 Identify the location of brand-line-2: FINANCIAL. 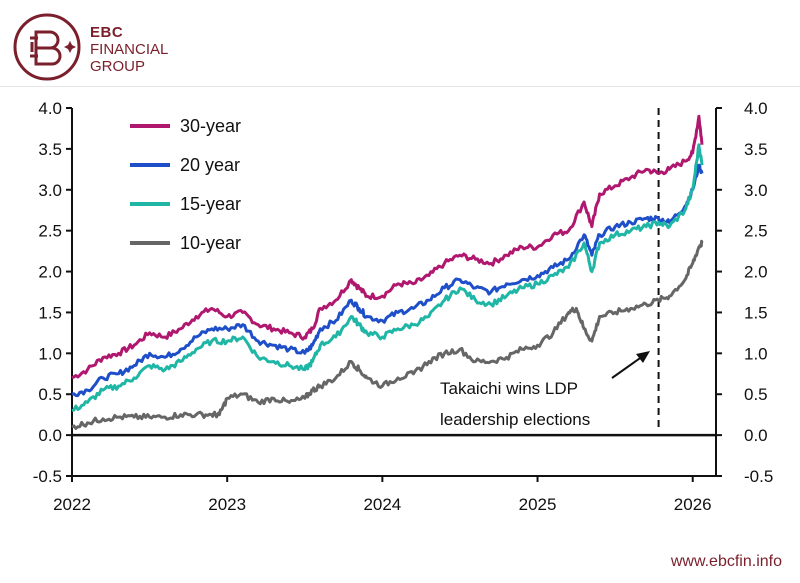
(129, 49).